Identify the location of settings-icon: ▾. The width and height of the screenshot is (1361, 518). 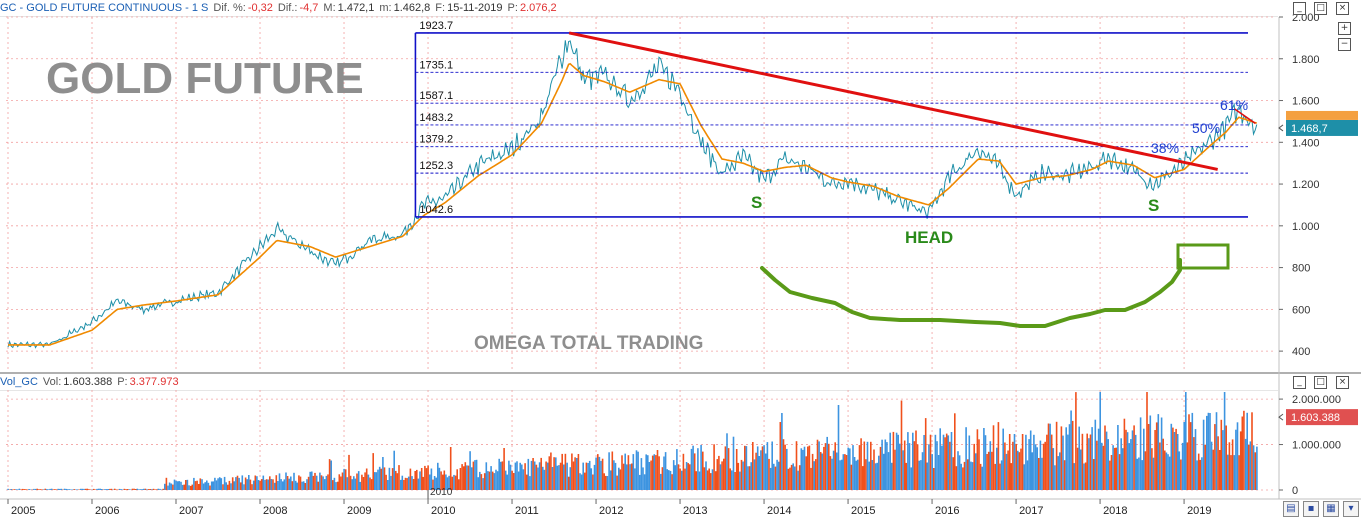
(1351, 509).